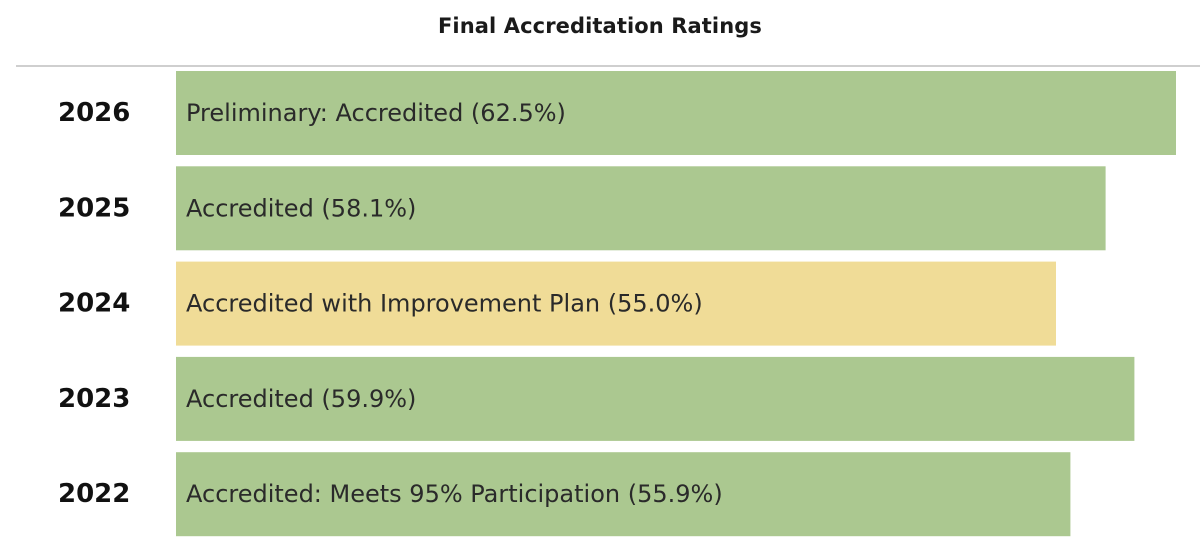 The image size is (1200, 540). I want to click on year-label-2023: 2023, so click(94, 399).